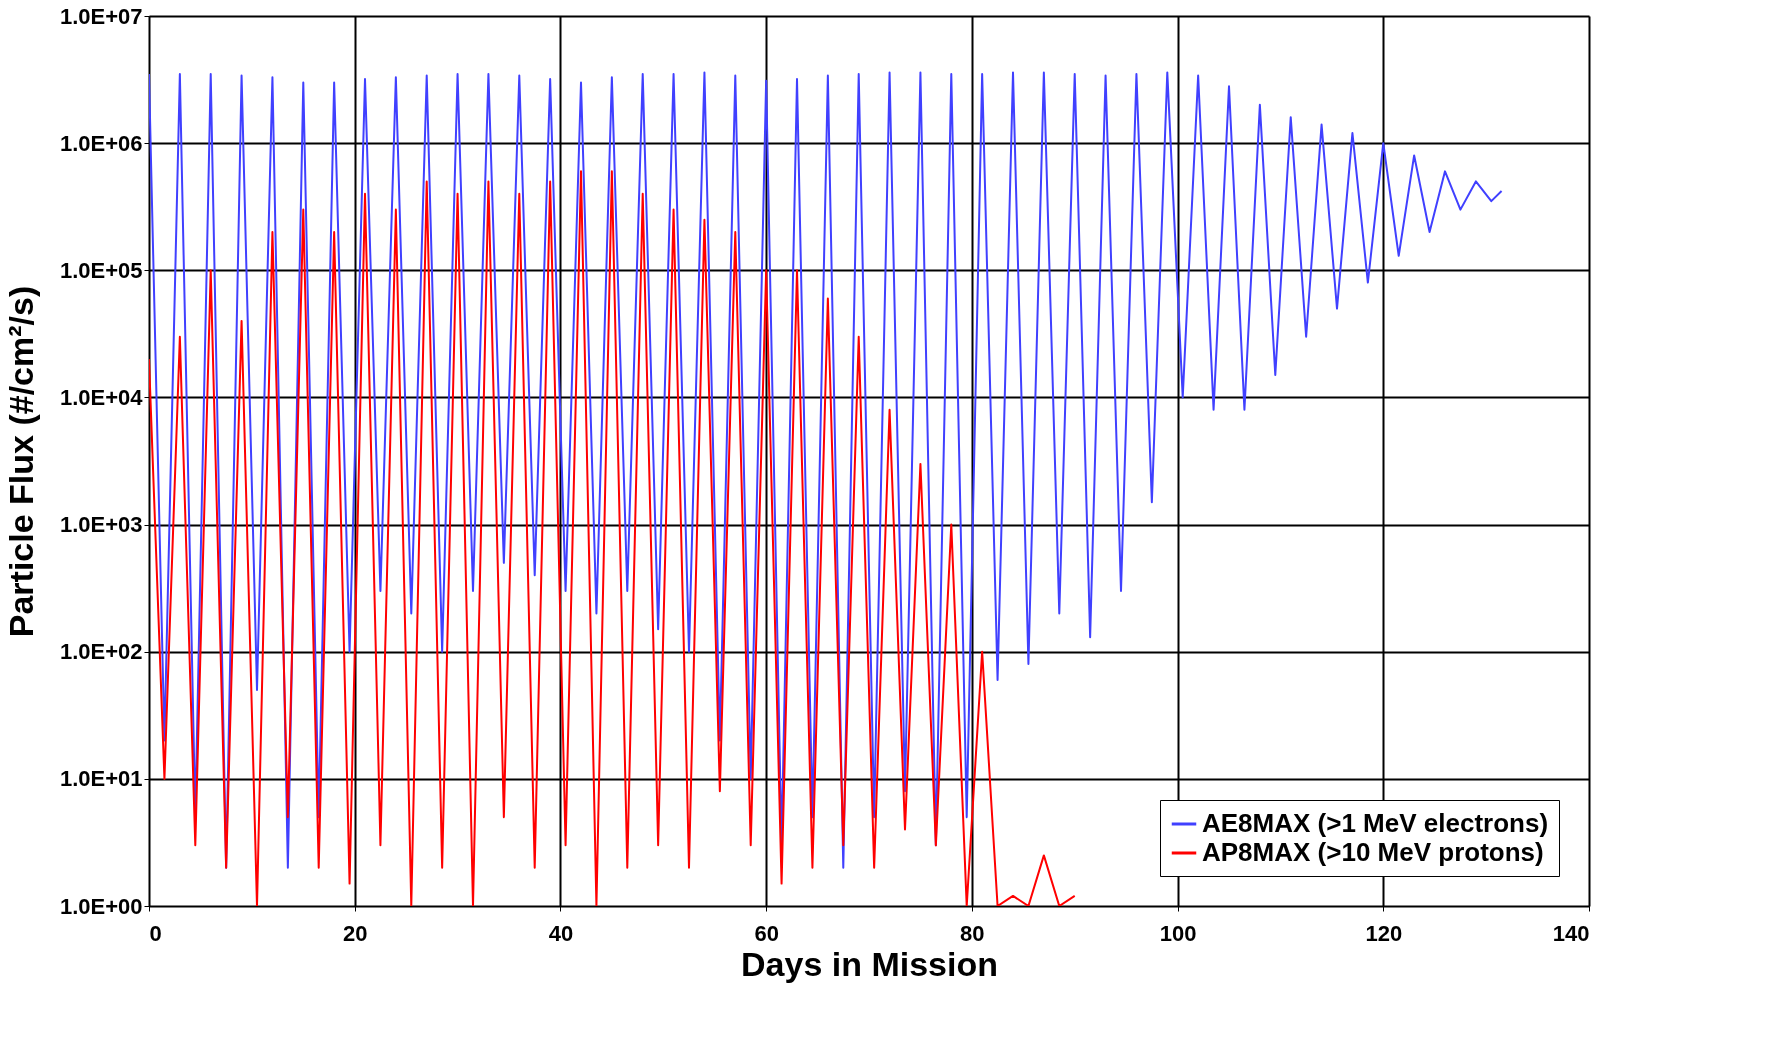 This screenshot has height=1058, width=1779. Describe the element at coordinates (1571, 933) in the screenshot. I see `x-tick-label: 140` at that location.